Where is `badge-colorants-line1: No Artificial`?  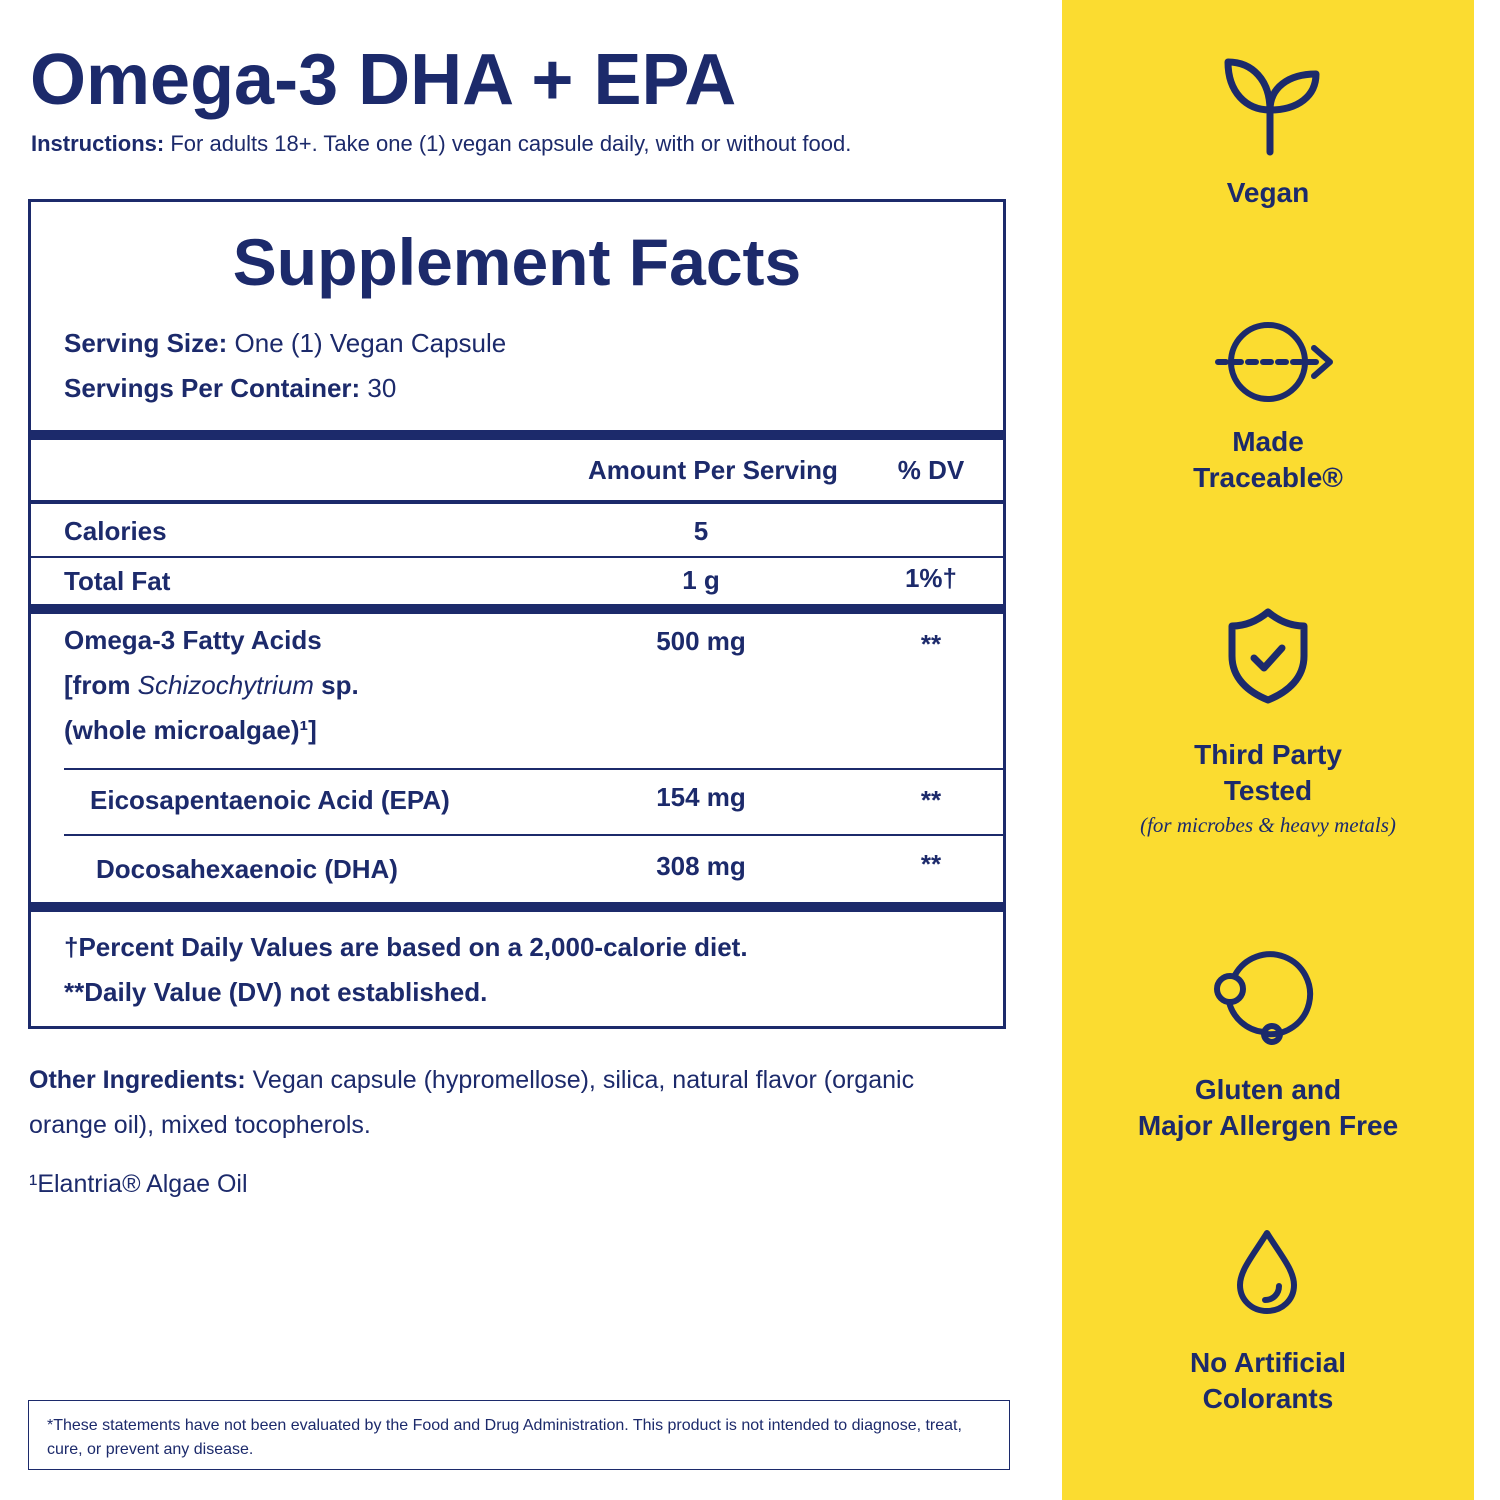
badge-colorants-line1: No Artificial is located at coordinates (1268, 1362).